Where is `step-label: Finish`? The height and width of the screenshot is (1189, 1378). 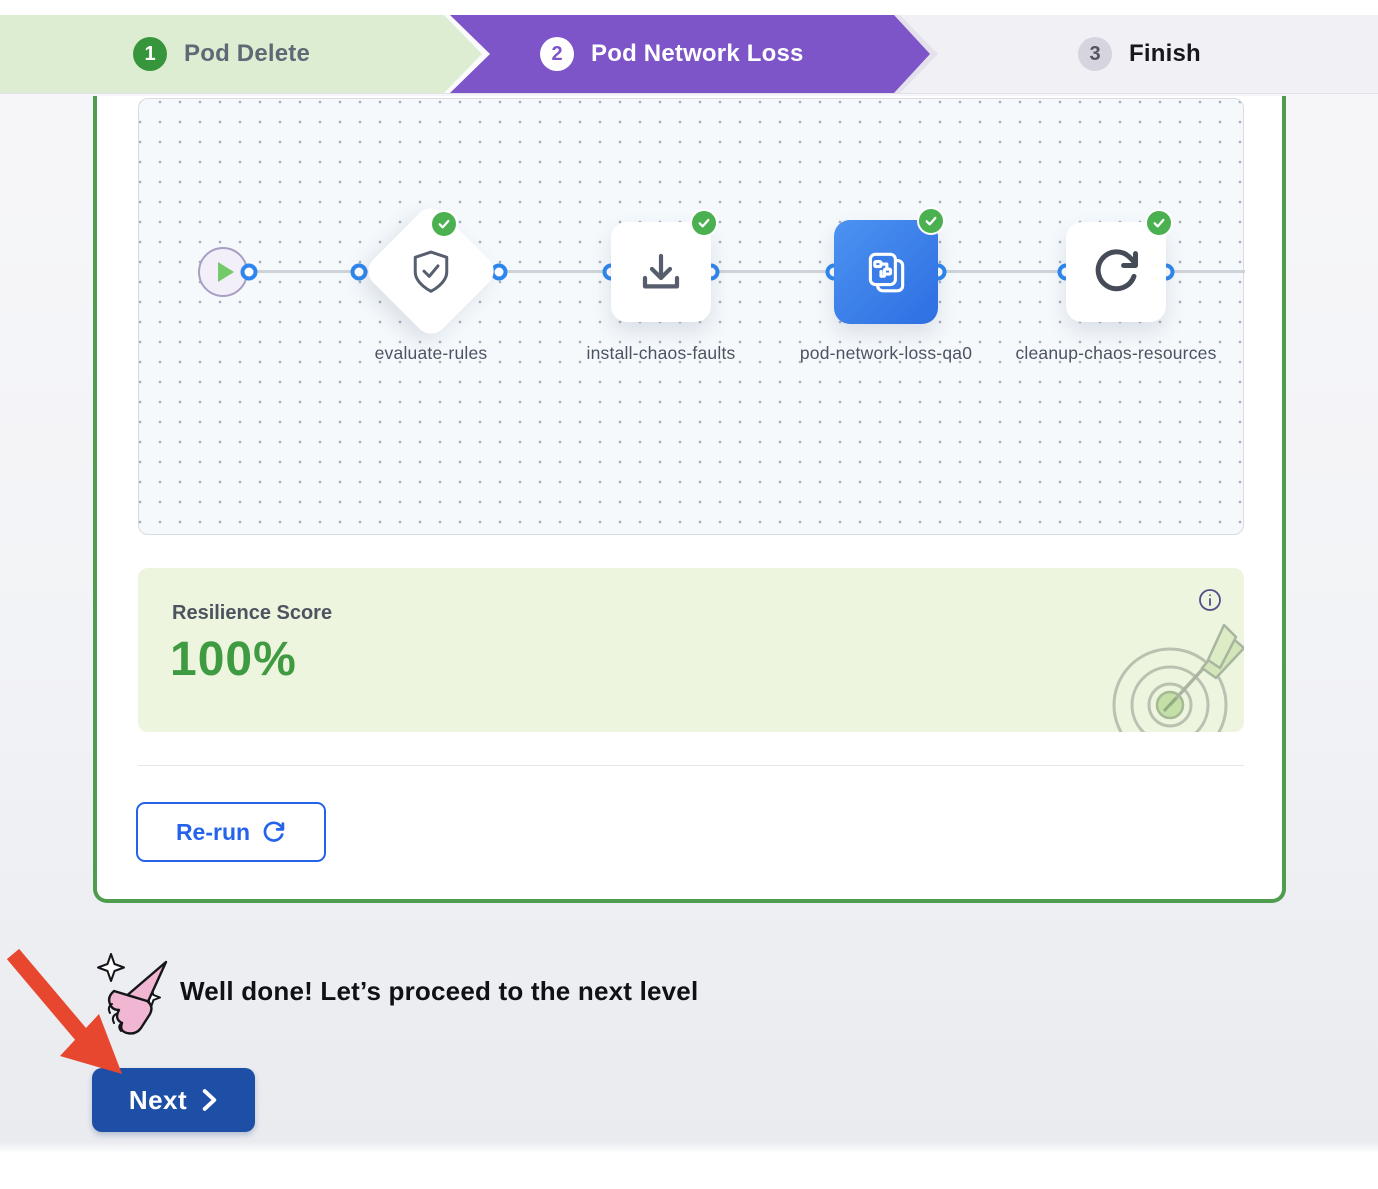
step-label: Finish is located at coordinates (1165, 53).